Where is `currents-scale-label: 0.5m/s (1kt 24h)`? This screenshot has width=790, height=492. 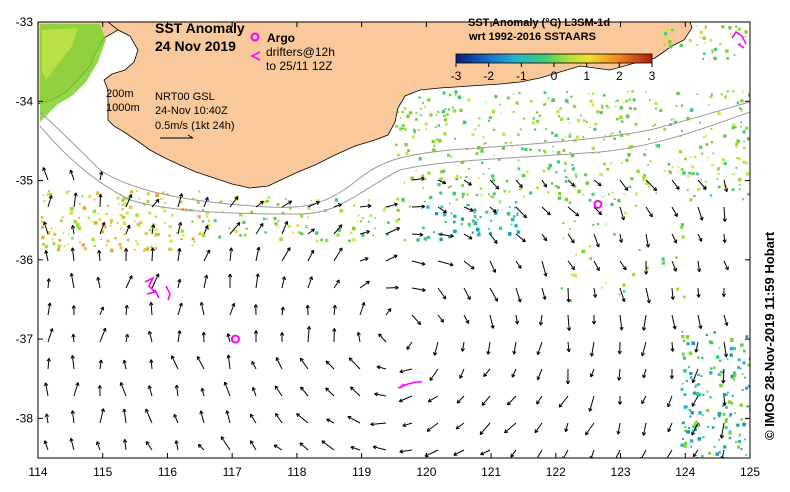 currents-scale-label: 0.5m/s (1kt 24h) is located at coordinates (194, 126).